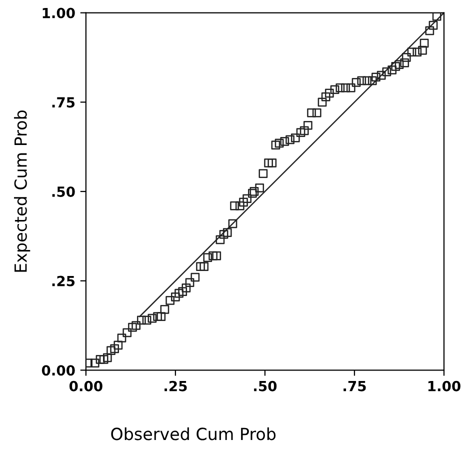  What do you see at coordinates (175, 386) in the screenshot?
I see `x-tick-label: .25` at bounding box center [175, 386].